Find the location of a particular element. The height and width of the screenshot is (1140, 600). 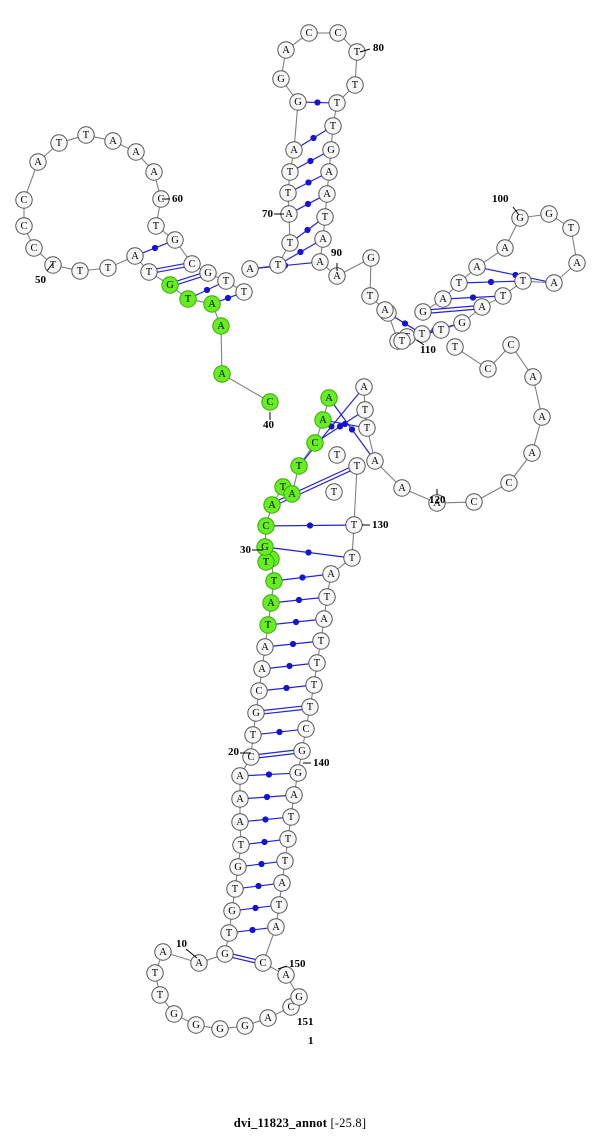

nucleotide-102: T is located at coordinates (571, 228).